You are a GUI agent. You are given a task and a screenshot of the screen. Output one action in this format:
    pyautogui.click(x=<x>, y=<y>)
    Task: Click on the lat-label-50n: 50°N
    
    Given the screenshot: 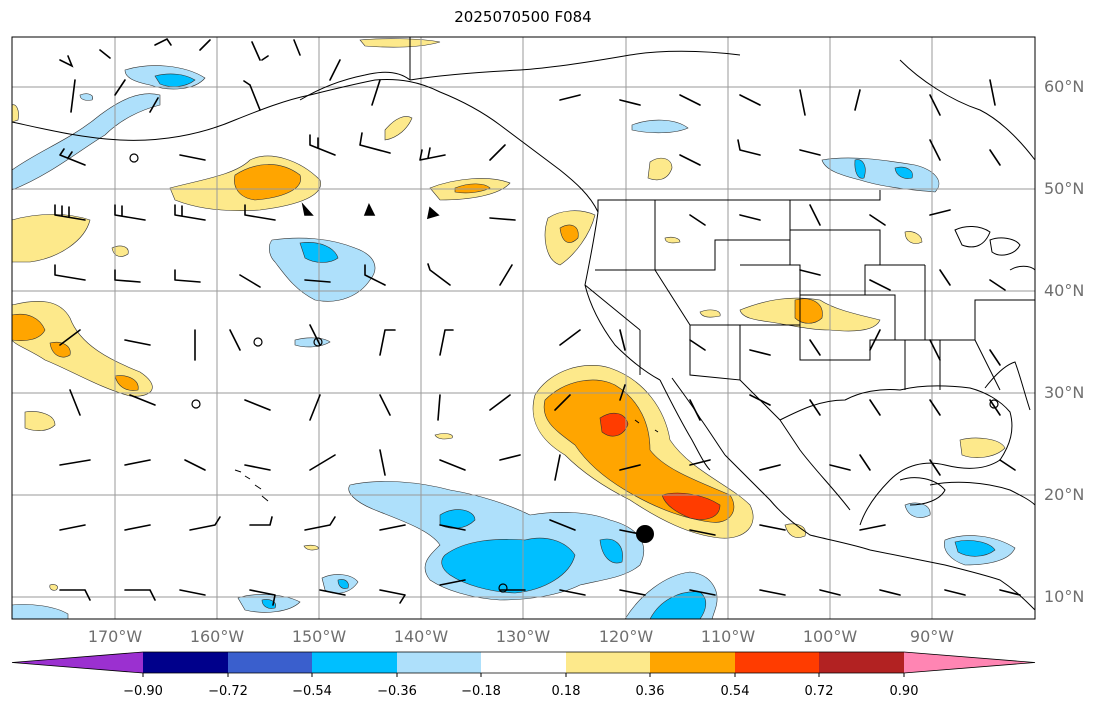 What is the action you would take?
    pyautogui.click(x=1064, y=188)
    